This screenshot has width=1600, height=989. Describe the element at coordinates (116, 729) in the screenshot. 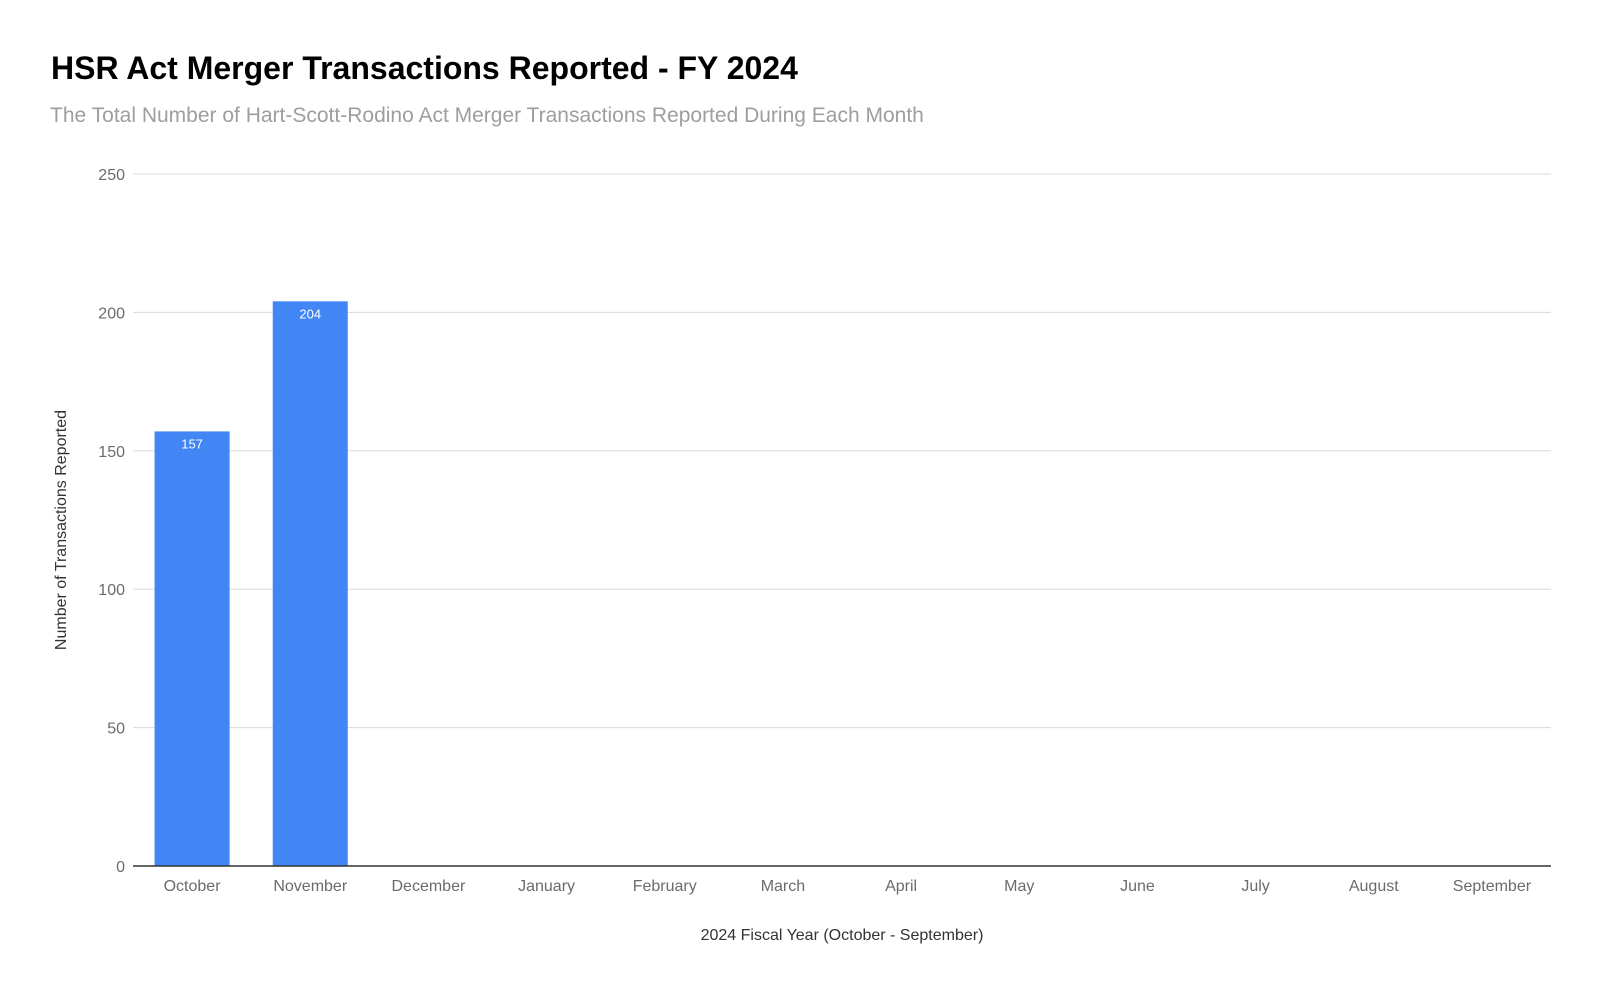

I see `y-tick-label: 50` at that location.